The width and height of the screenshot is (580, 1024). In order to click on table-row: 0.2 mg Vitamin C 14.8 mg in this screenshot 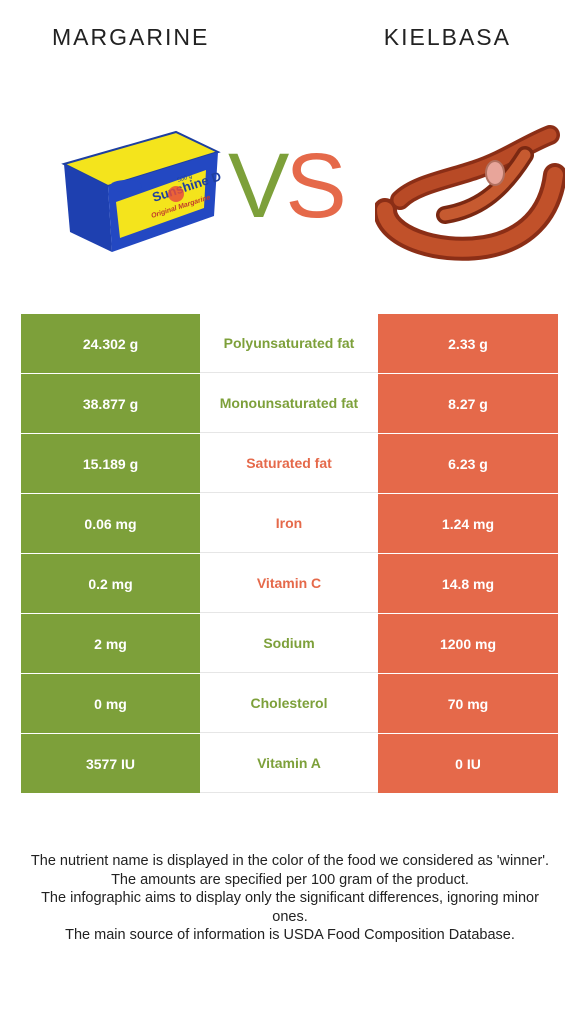, I will do `click(289, 584)`.